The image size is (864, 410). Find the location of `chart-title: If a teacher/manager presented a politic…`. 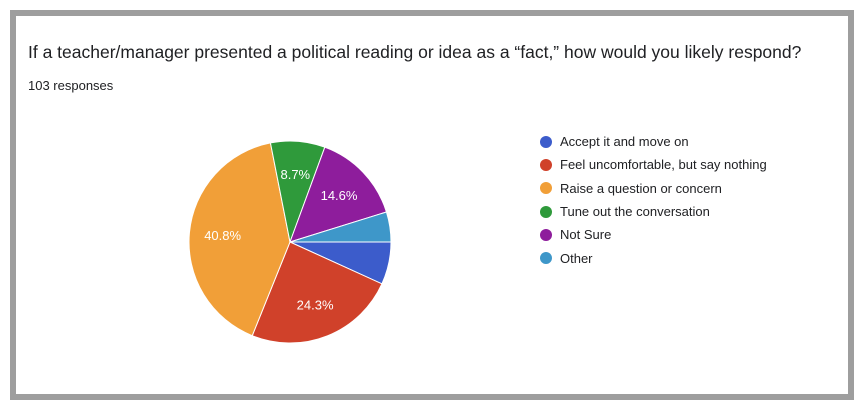

chart-title: If a teacher/manager presented a politic… is located at coordinates (415, 52).